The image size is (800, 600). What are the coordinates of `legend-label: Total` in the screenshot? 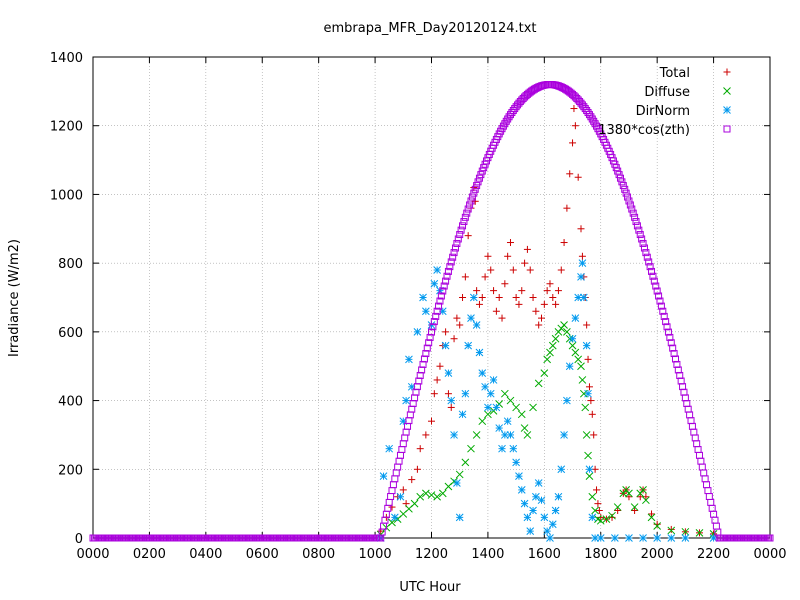 It's located at (674, 73).